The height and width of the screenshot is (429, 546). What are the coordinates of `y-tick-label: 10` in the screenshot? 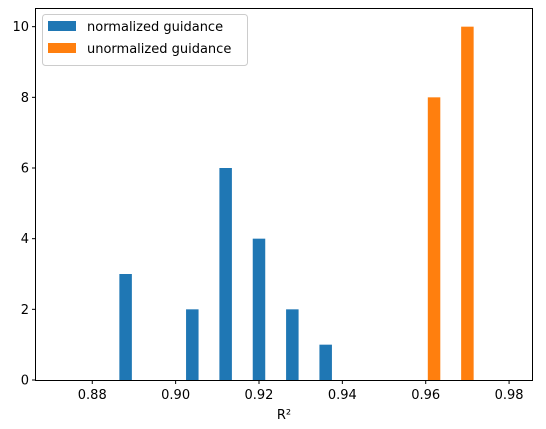 It's located at (20, 27).